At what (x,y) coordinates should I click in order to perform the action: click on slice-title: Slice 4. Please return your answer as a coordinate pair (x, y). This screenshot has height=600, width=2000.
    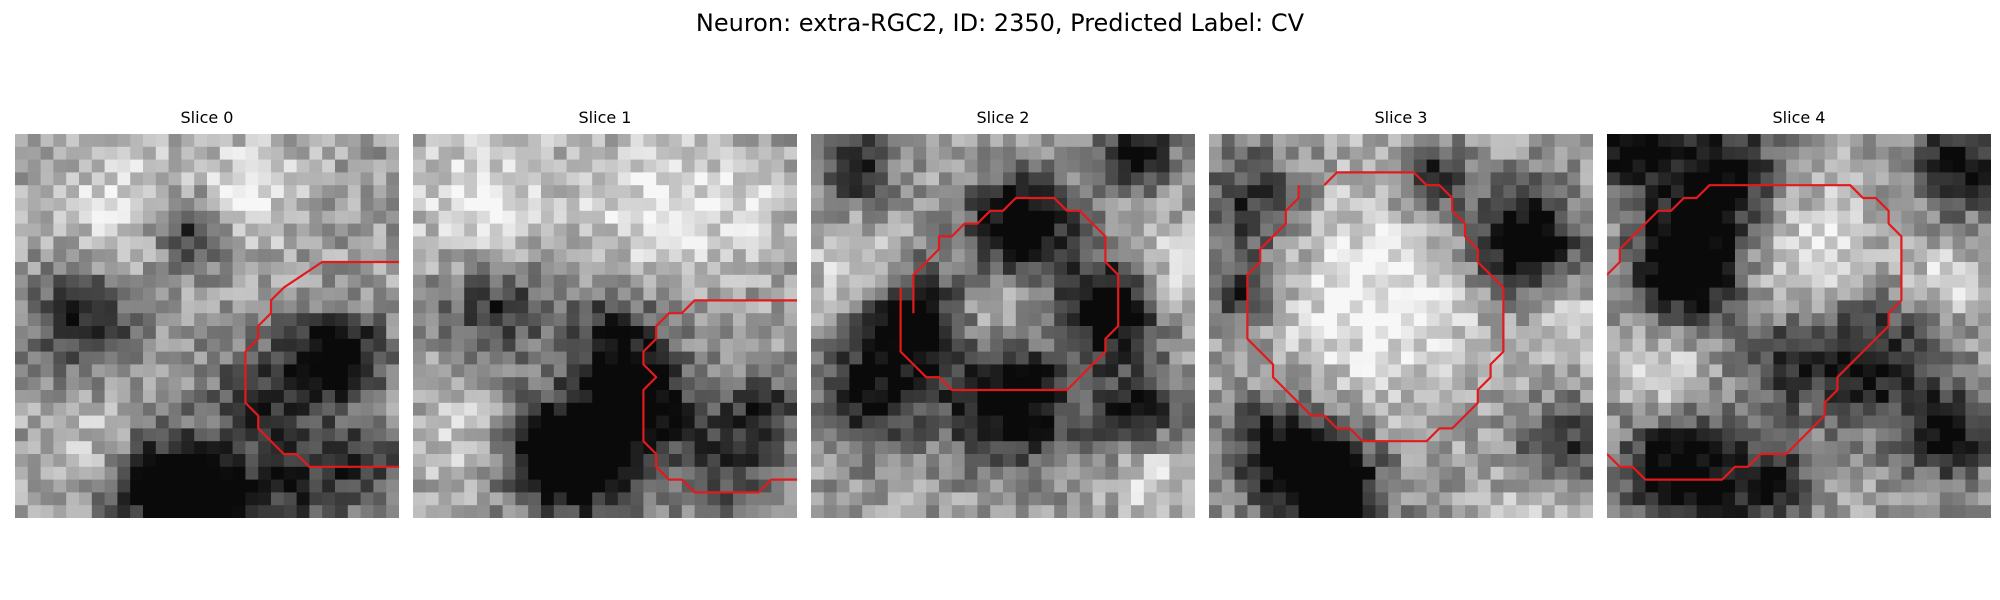
    Looking at the image, I should click on (1799, 117).